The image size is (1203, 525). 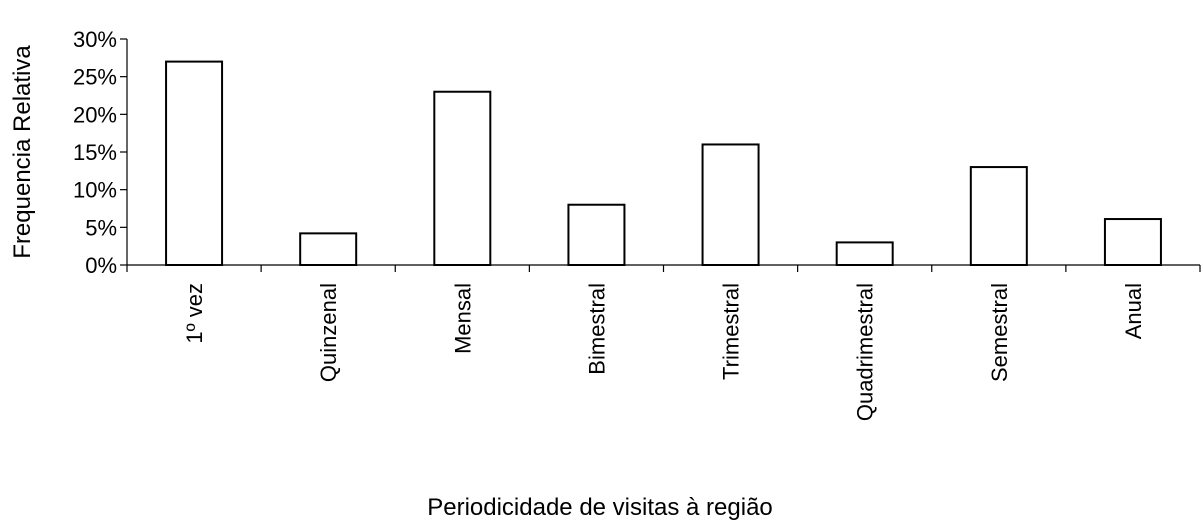 I want to click on y-axis-ticks: 0% 5% 10% 15% 20% 25% 30%, so click(x=100, y=152).